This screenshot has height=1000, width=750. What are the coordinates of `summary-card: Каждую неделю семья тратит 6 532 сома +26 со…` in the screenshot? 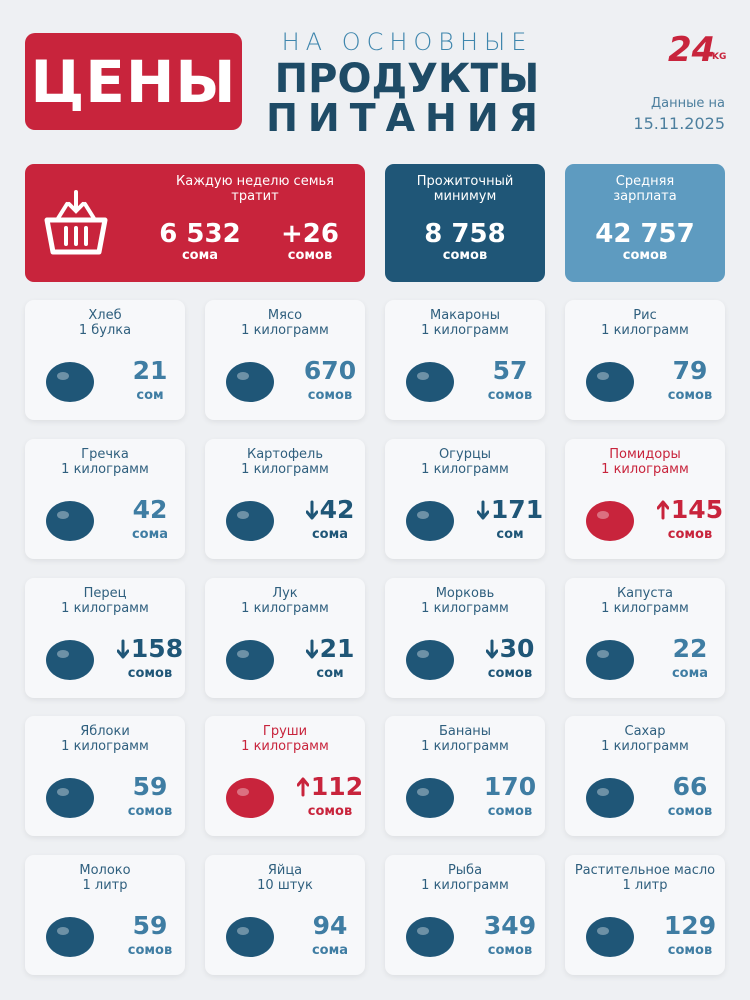 It's located at (195, 223).